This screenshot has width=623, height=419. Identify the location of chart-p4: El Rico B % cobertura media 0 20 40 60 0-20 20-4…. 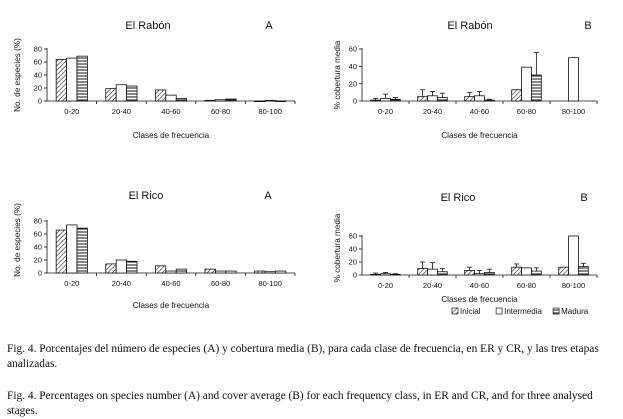
(465, 254).